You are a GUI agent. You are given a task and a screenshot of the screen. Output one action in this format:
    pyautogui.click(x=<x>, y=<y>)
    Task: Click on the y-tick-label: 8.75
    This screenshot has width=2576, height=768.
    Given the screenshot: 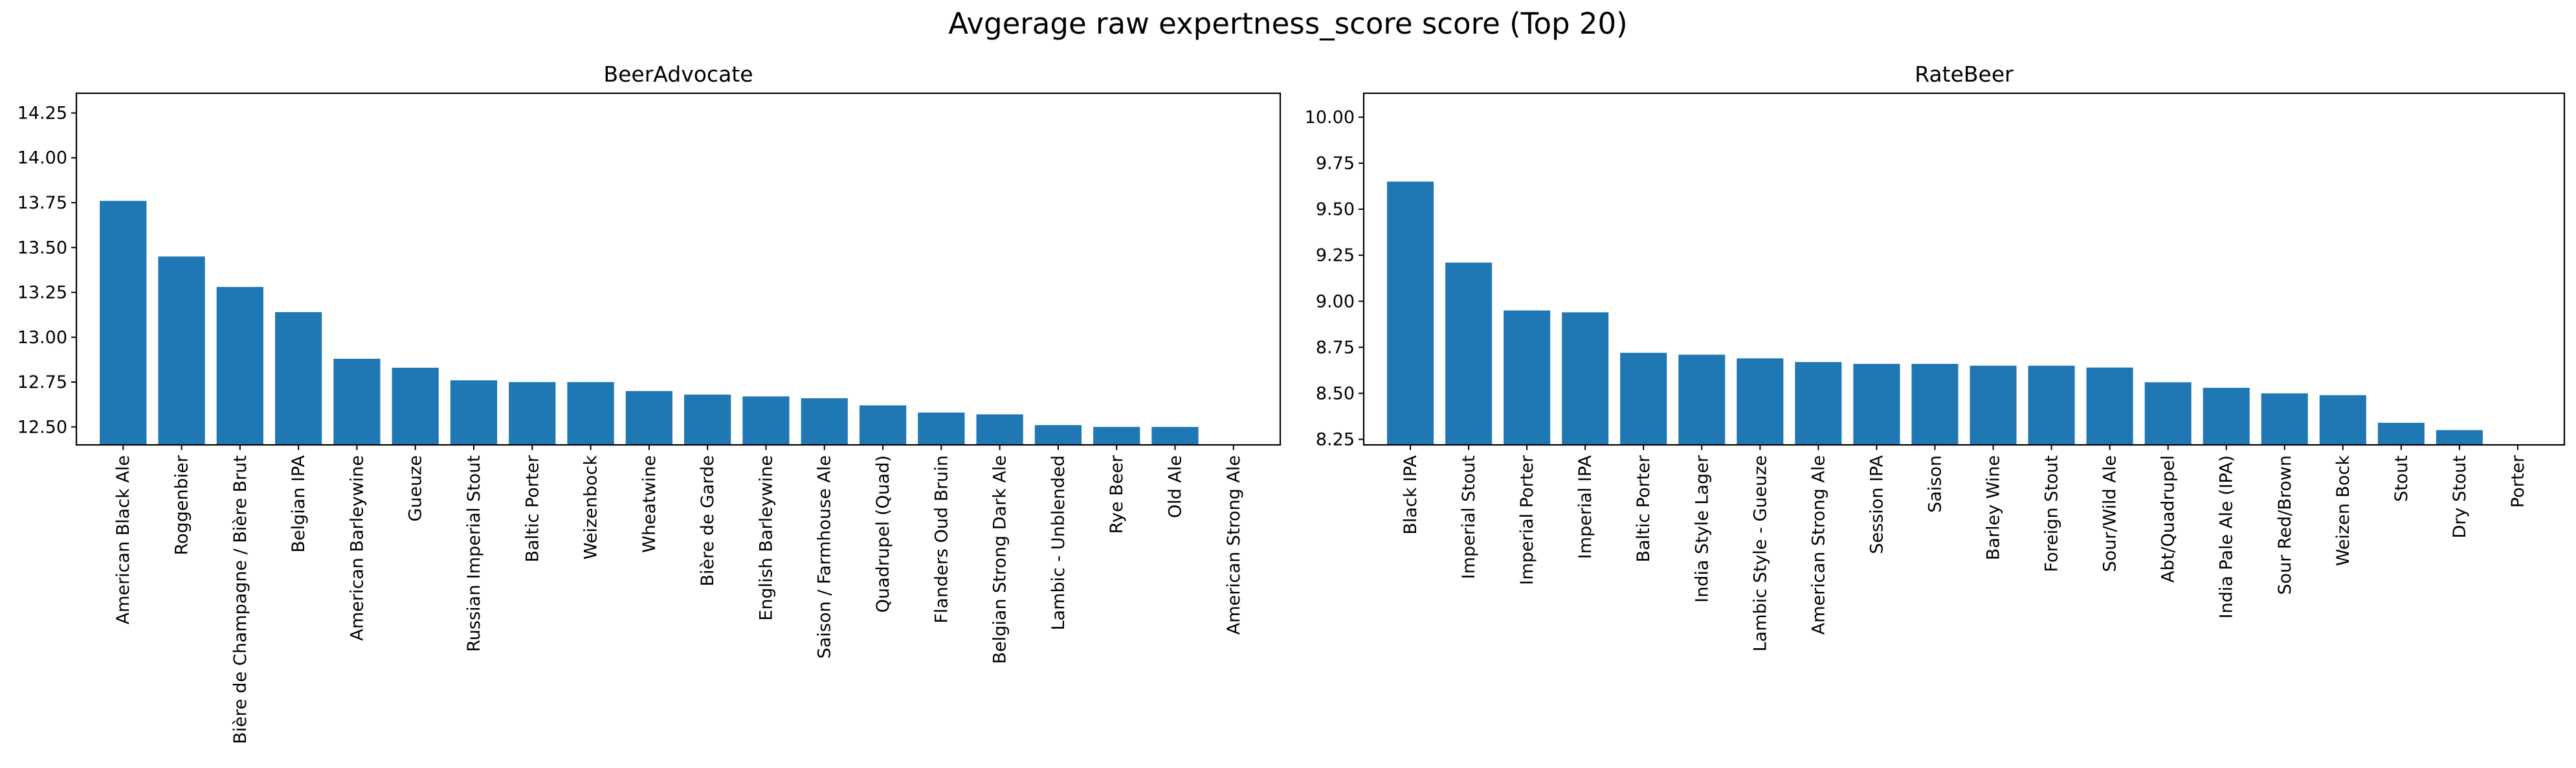 What is the action you would take?
    pyautogui.click(x=1335, y=347)
    